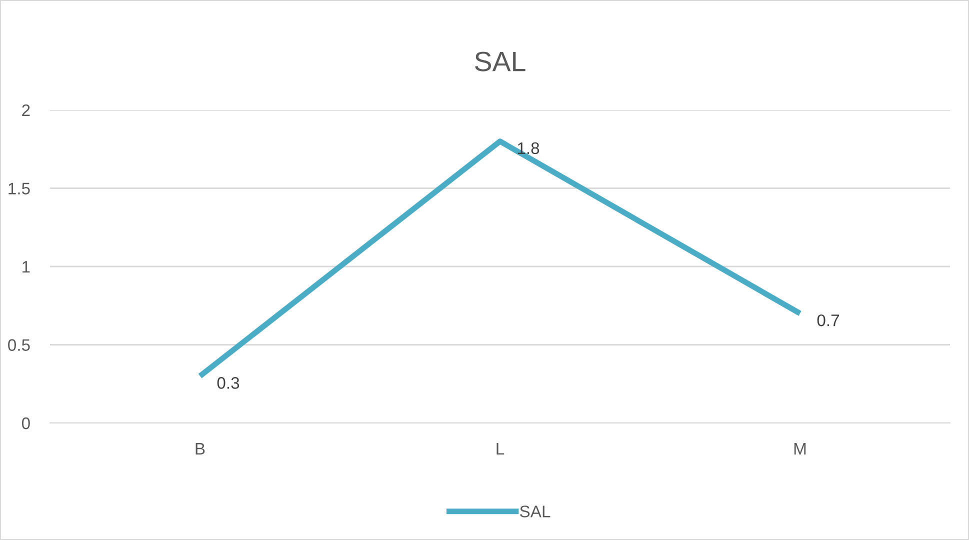 This screenshot has width=969, height=540. Describe the element at coordinates (535, 512) in the screenshot. I see `legend-label: SAL` at that location.